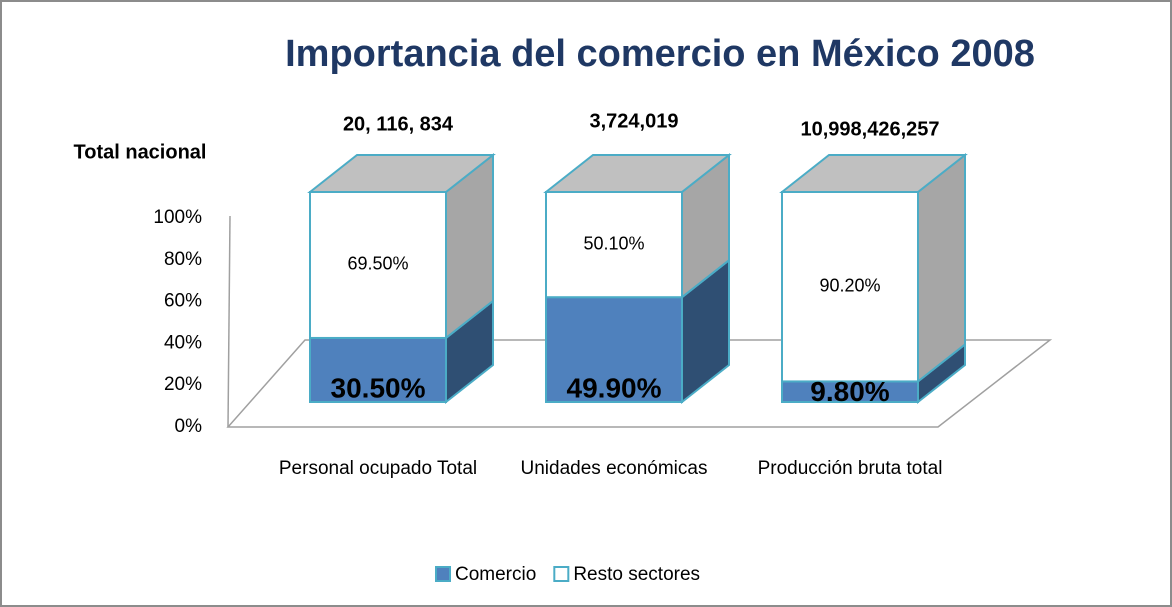  I want to click on floor, so click(639, 383).